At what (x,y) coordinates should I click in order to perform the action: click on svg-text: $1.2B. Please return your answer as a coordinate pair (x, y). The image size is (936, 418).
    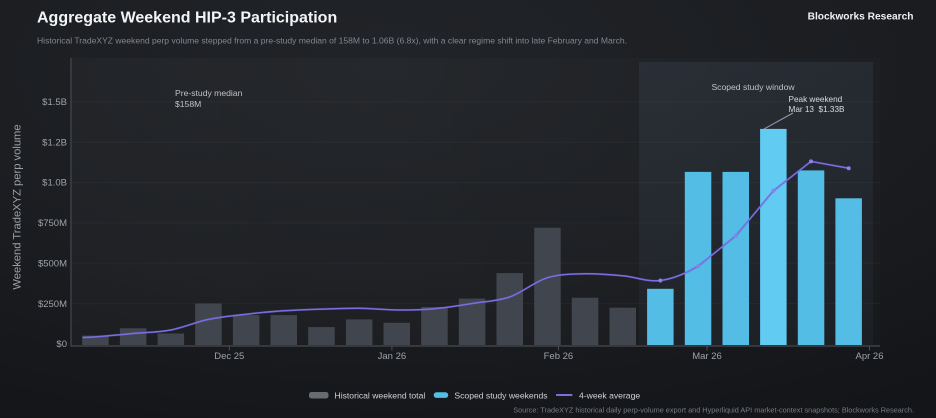
    Looking at the image, I should click on (54, 142).